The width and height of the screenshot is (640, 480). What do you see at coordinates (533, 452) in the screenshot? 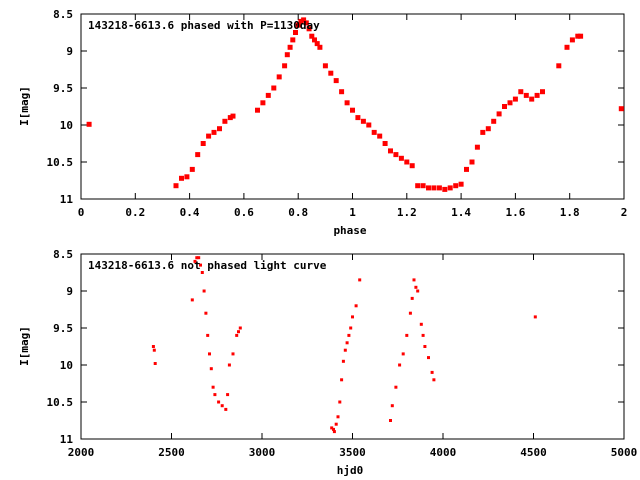
I see `x-tick-label: 4500` at bounding box center [533, 452].